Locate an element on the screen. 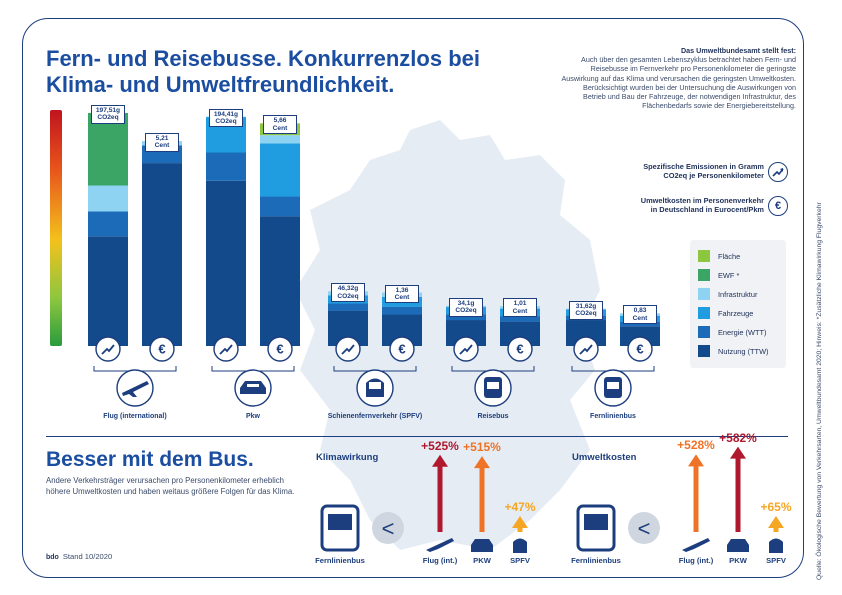 This screenshot has width=842, height=595. klima-train-icon is located at coordinates (520, 545).